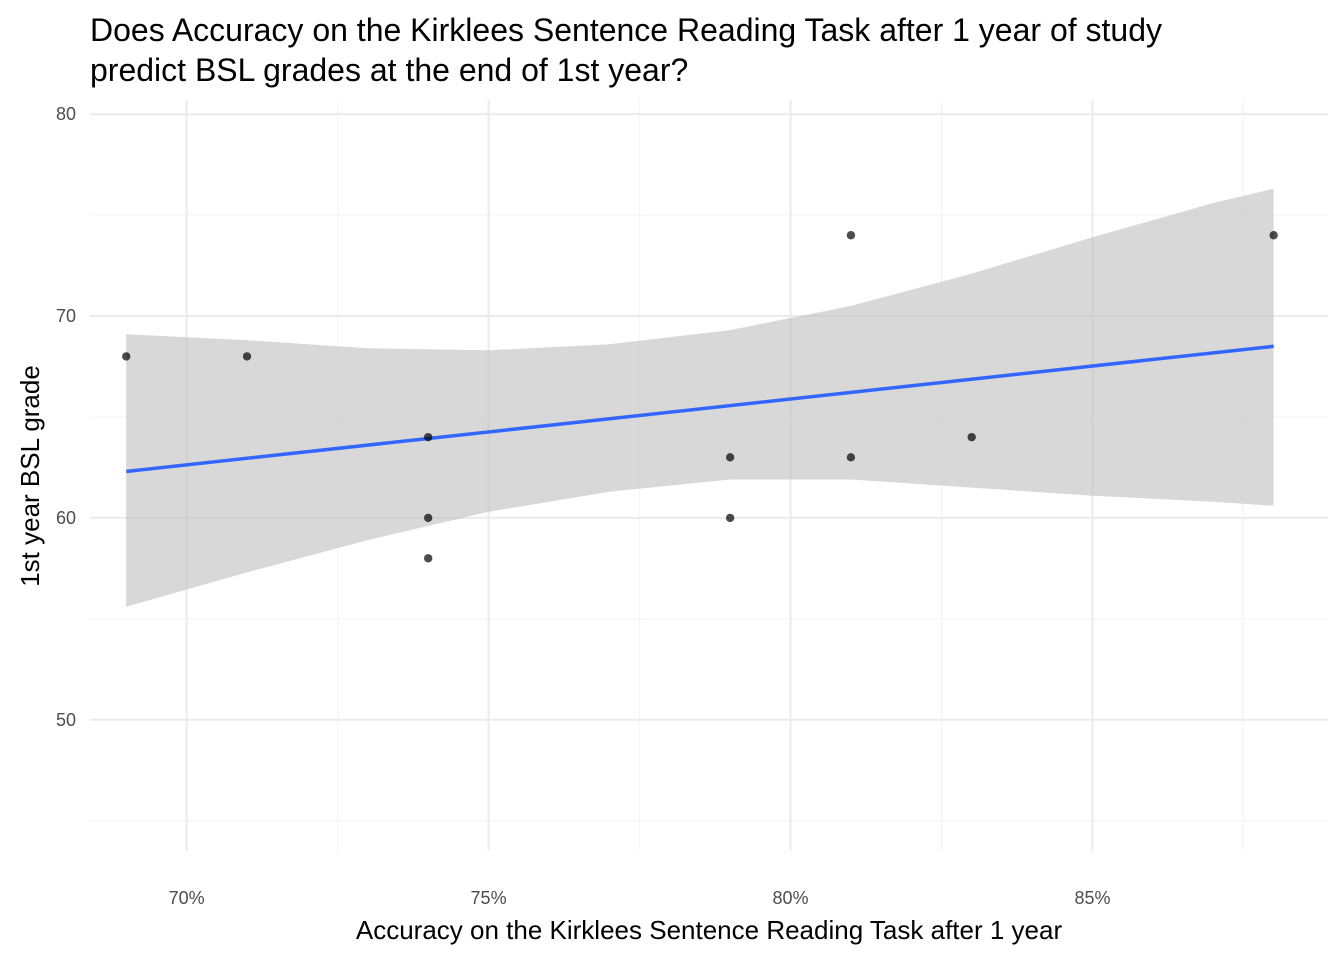 Image resolution: width=1344 pixels, height=960 pixels. I want to click on regression-line, so click(700, 409).